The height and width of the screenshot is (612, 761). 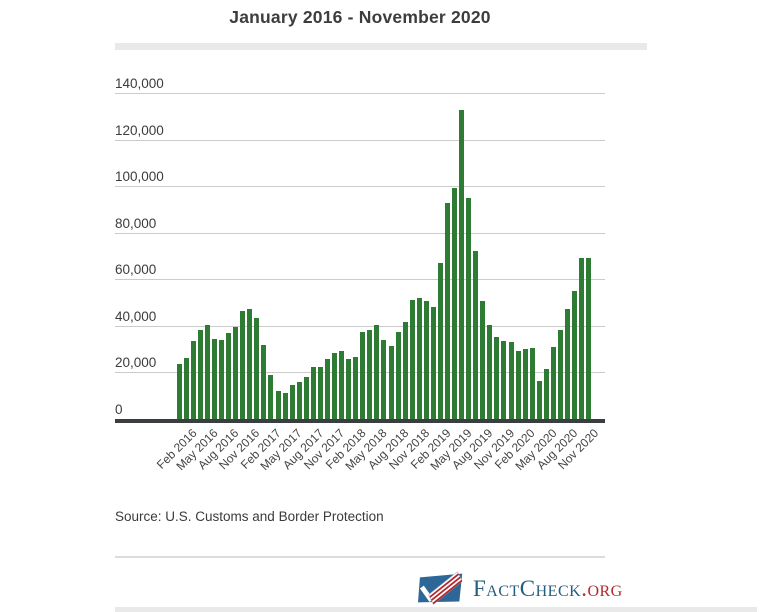 What do you see at coordinates (582, 338) in the screenshot?
I see `bar-oct-2020` at bounding box center [582, 338].